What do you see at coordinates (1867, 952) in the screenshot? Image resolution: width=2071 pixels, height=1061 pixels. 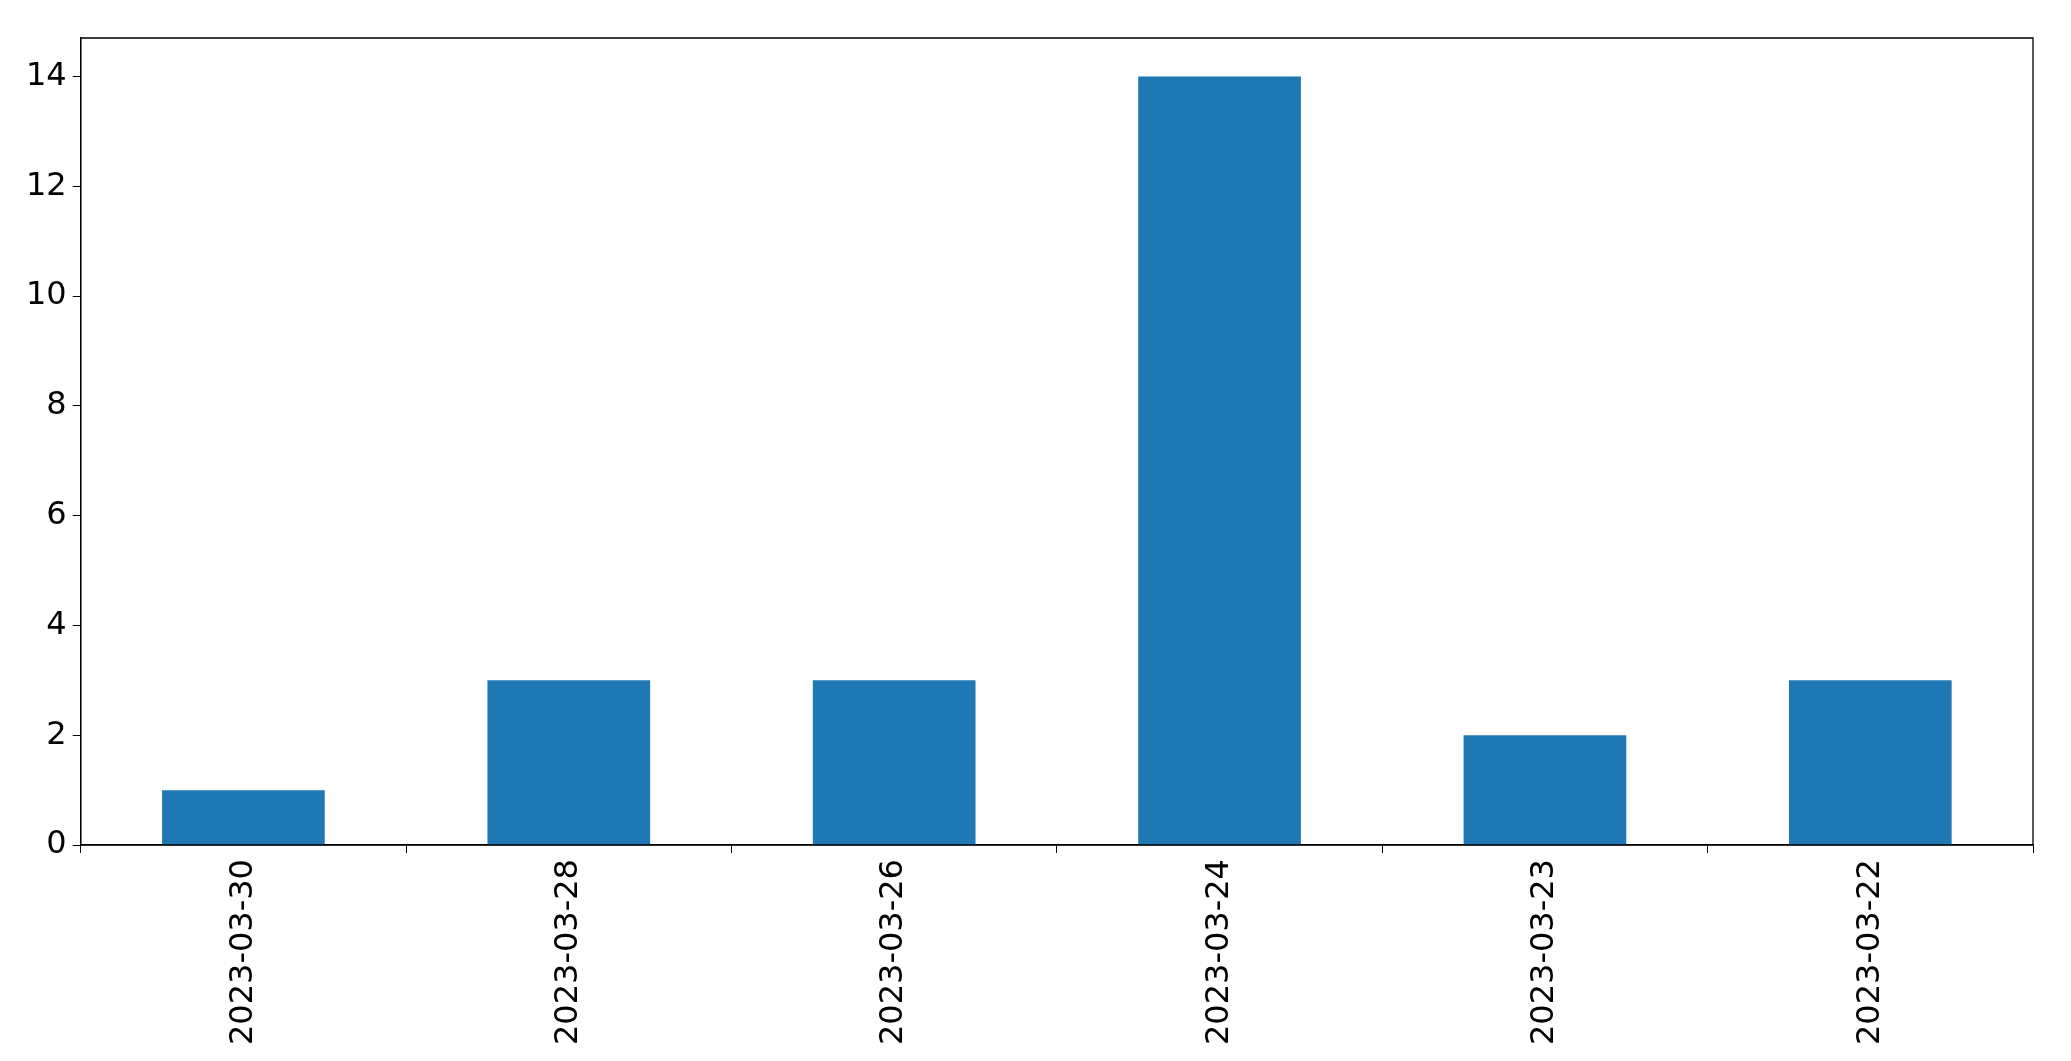 I see `x-tick-label: 2023-03-22` at bounding box center [1867, 952].